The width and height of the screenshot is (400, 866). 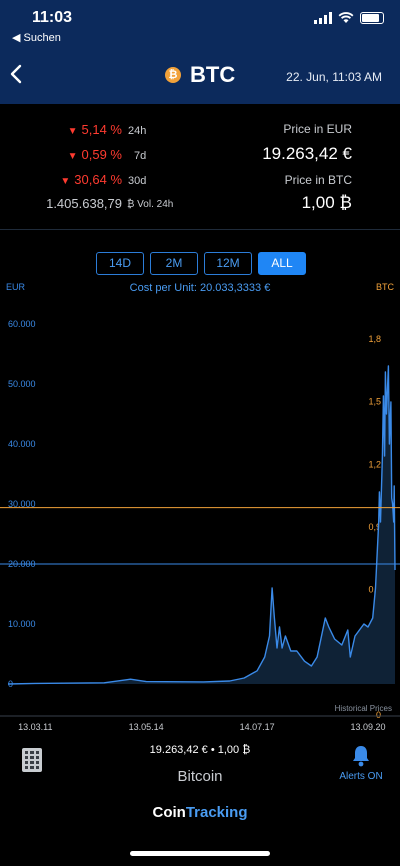 What do you see at coordinates (137, 131) in the screenshot?
I see `change-period-24h: 24h` at bounding box center [137, 131].